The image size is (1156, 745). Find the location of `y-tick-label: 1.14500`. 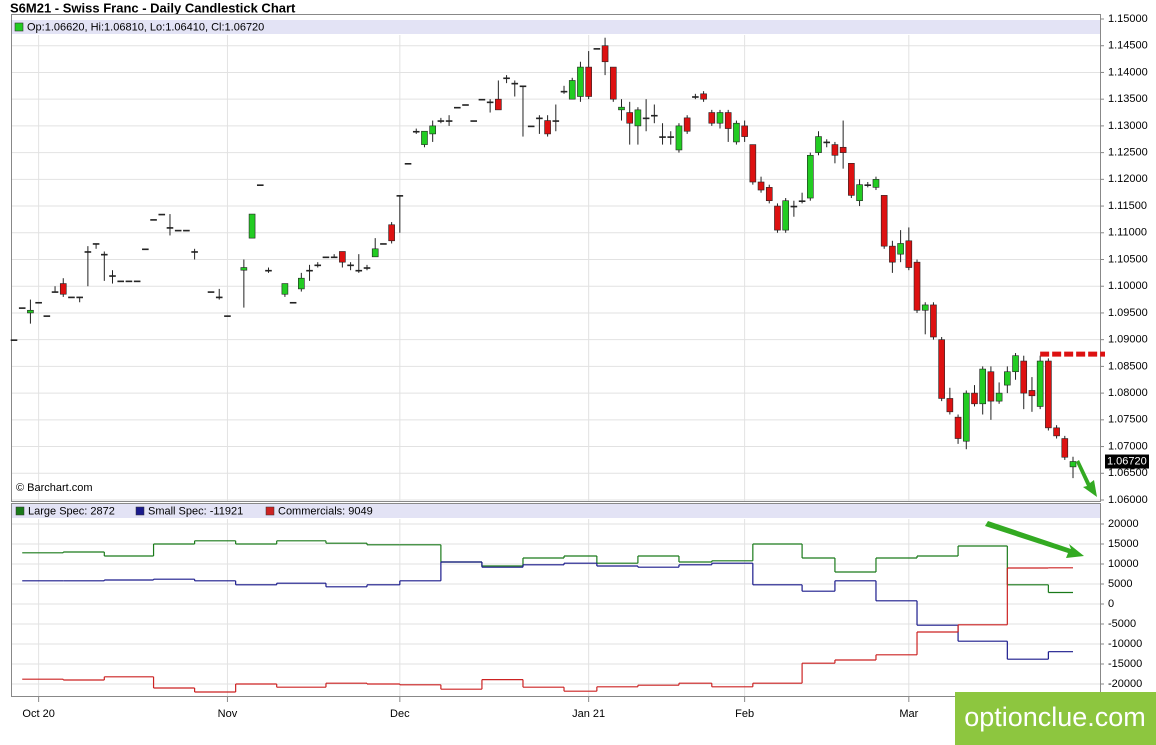

y-tick-label: 1.14500 is located at coordinates (1128, 46).